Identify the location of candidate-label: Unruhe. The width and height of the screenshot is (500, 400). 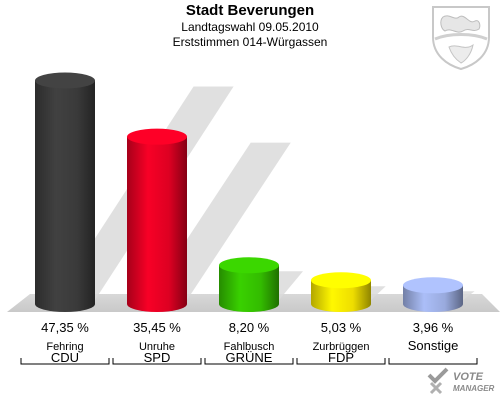
(157, 347).